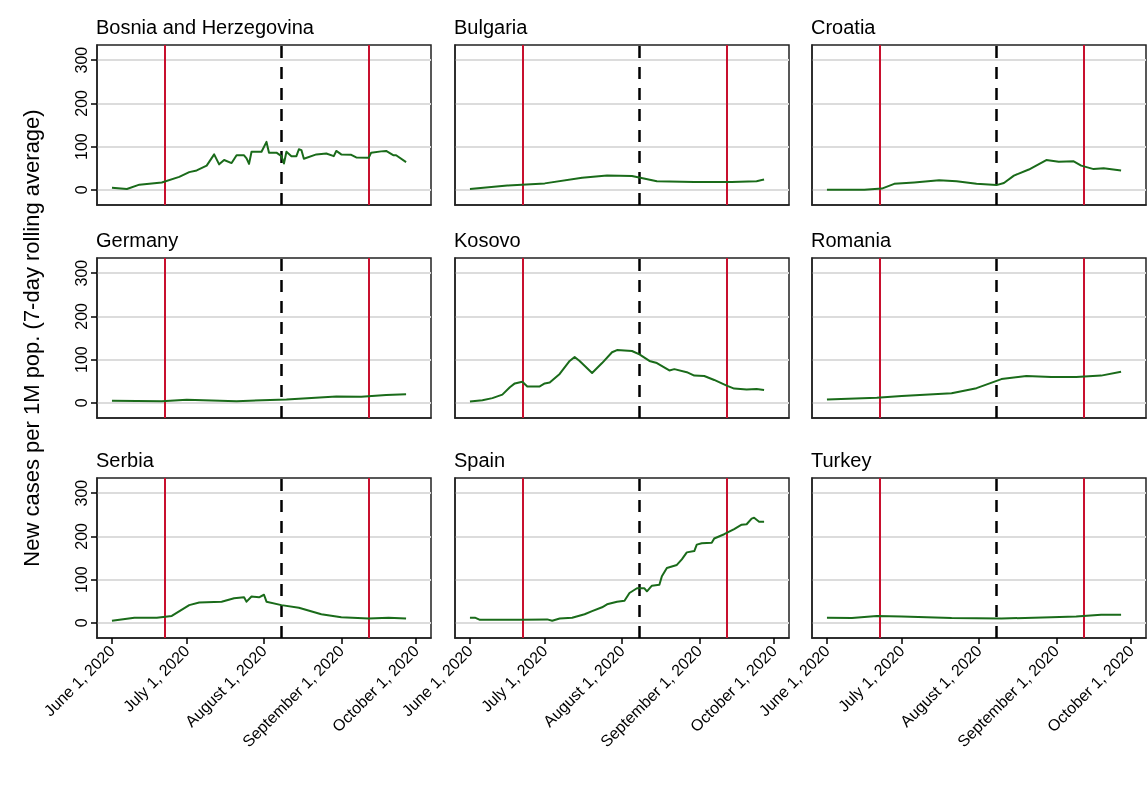  What do you see at coordinates (31, 338) in the screenshot?
I see `y-axis-title: New cases per 1M pop. (7-day rolling average)` at bounding box center [31, 338].